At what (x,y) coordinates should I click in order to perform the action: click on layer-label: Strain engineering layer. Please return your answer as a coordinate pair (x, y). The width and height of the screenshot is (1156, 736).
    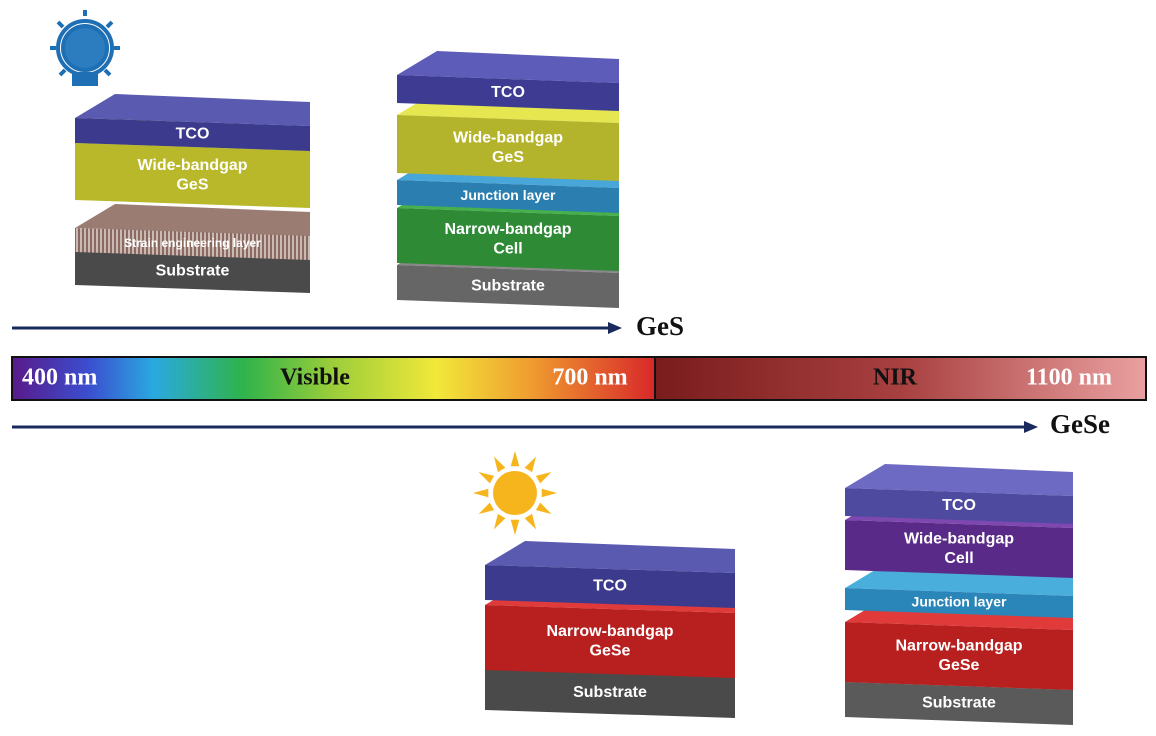
    Looking at the image, I should click on (192, 243).